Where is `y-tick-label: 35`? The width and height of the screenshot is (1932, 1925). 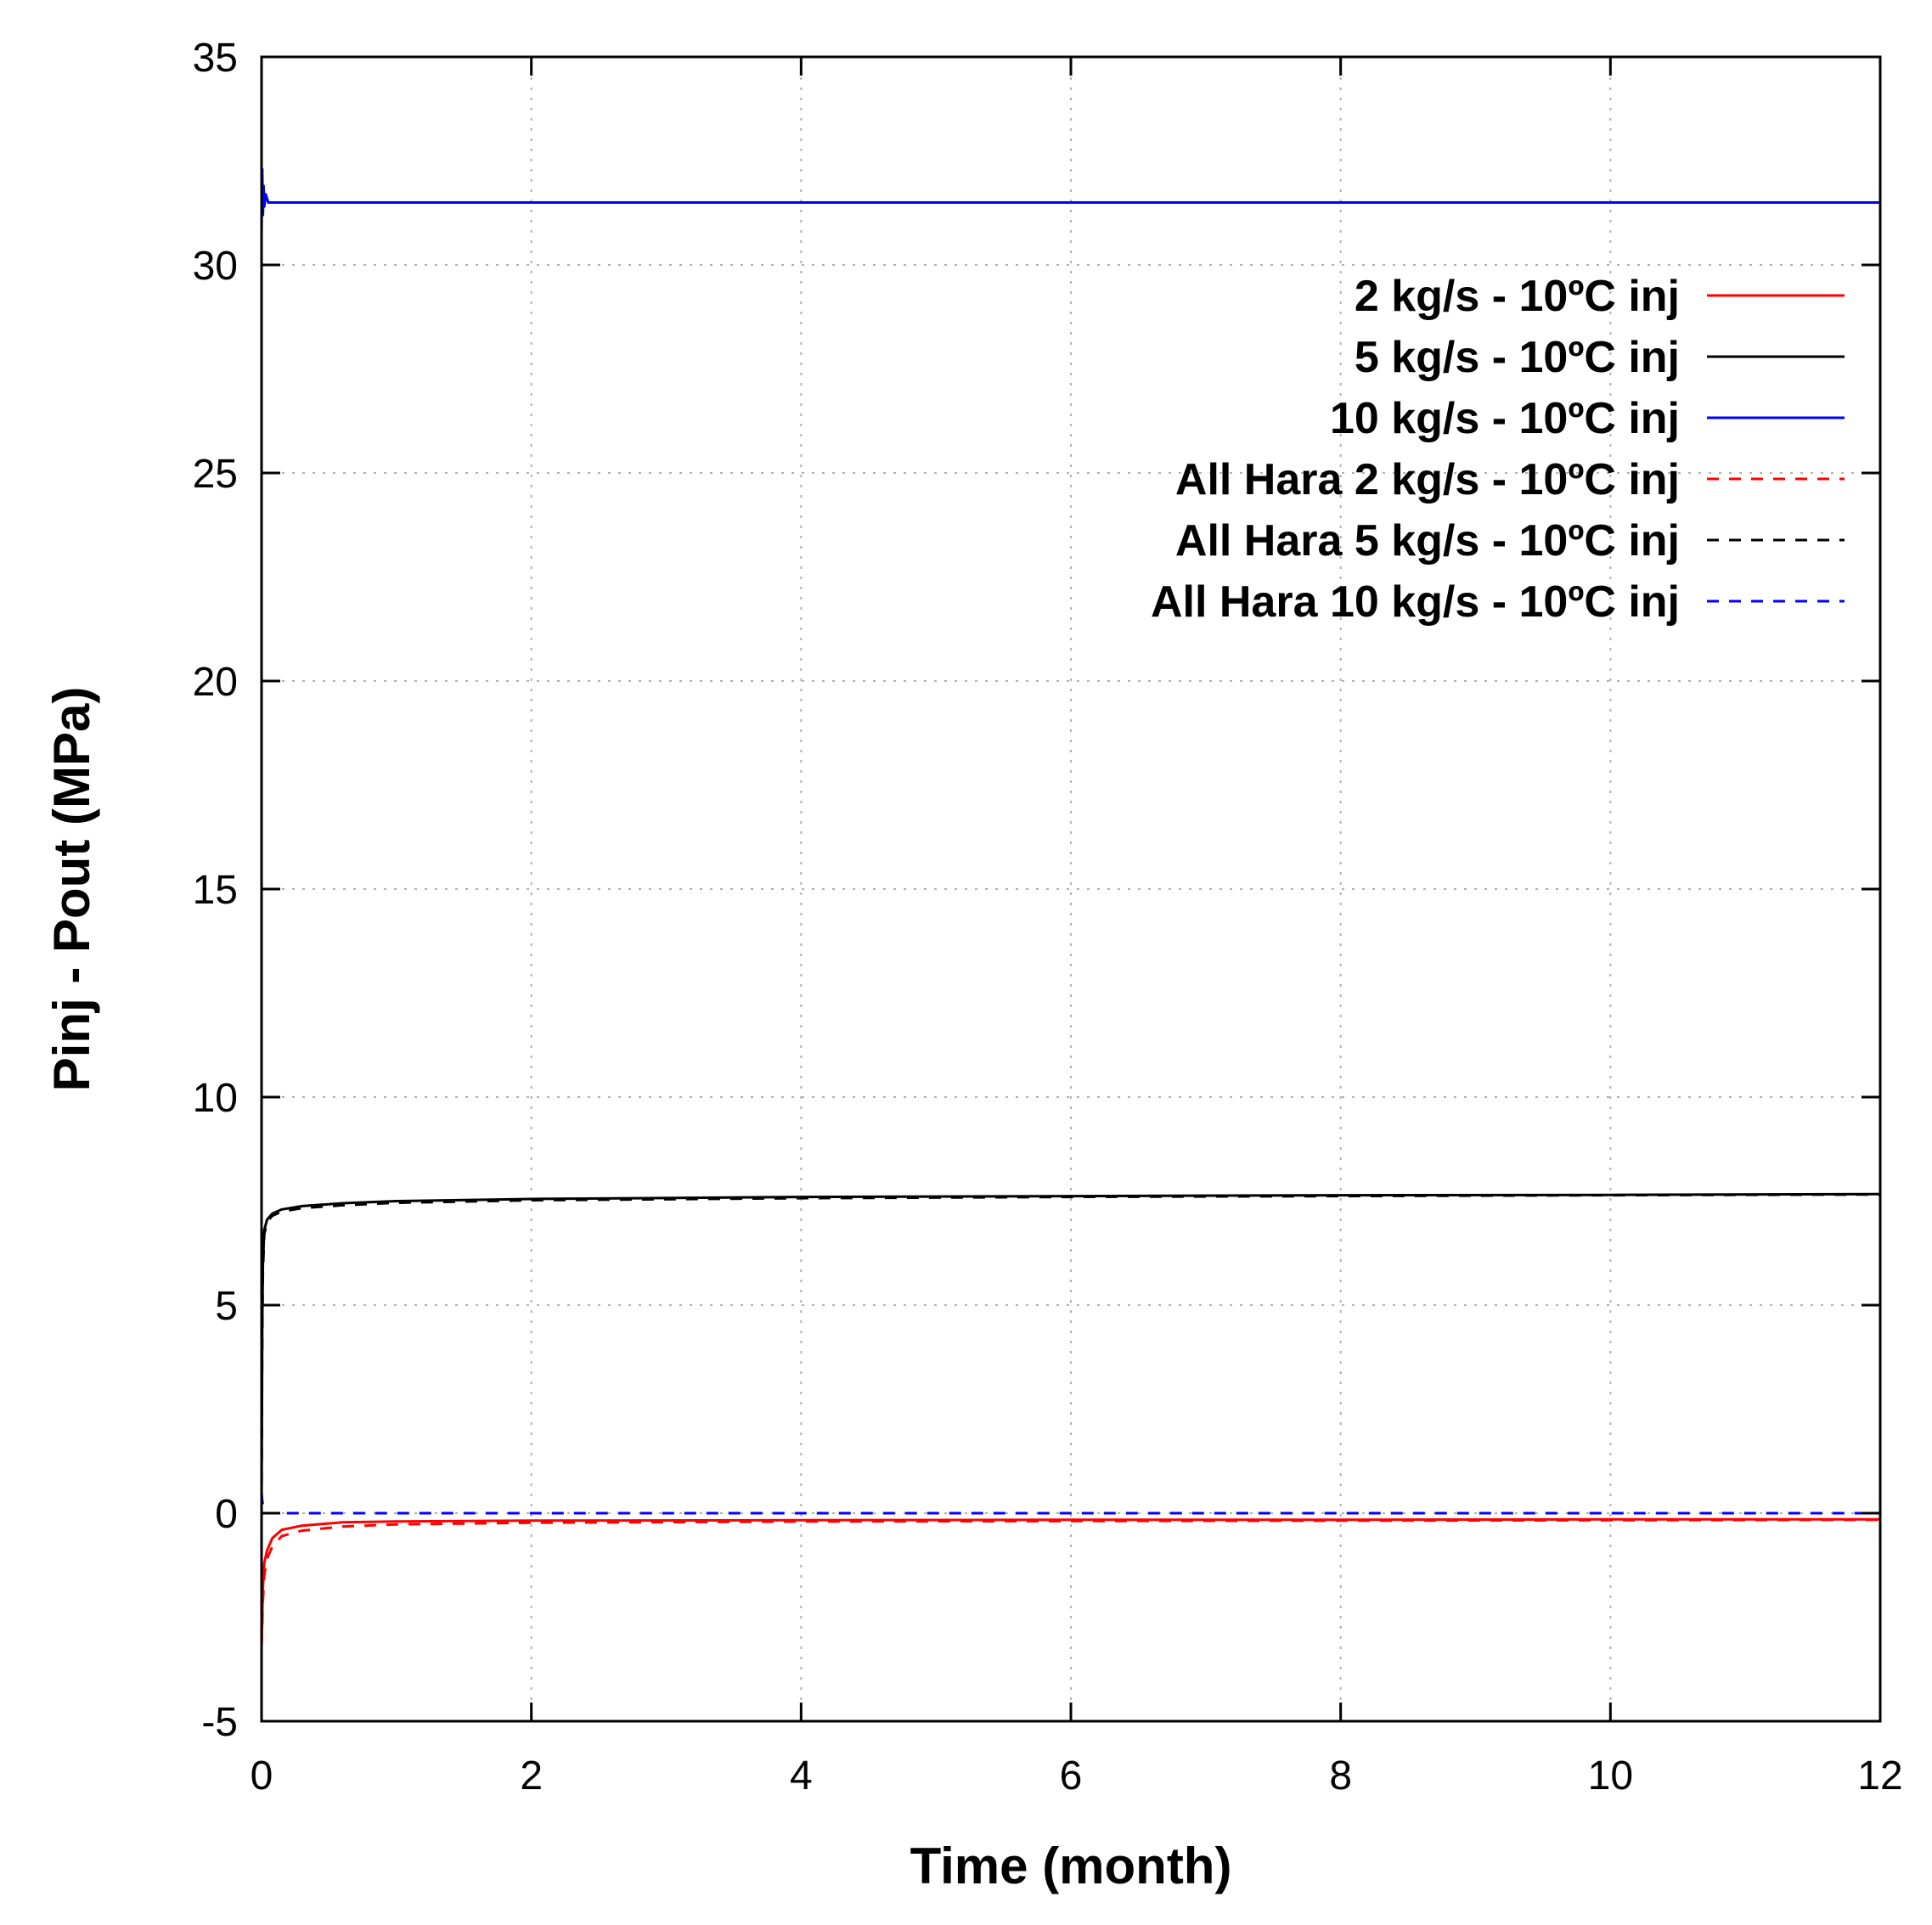
y-tick-label: 35 is located at coordinates (215, 58).